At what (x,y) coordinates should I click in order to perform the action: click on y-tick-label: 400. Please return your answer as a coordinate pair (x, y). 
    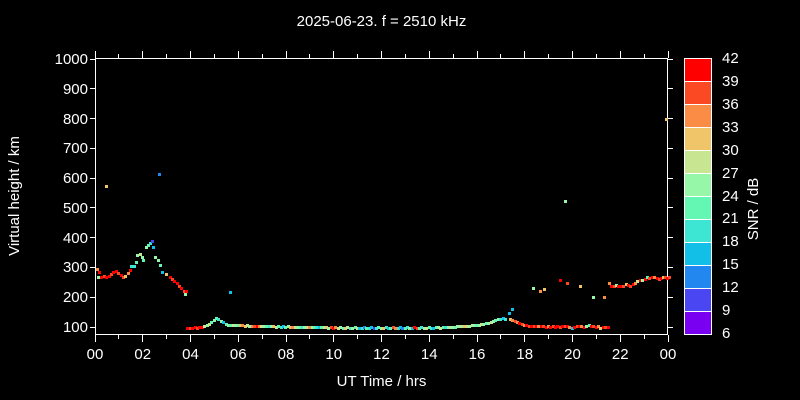
    Looking at the image, I should click on (75, 238).